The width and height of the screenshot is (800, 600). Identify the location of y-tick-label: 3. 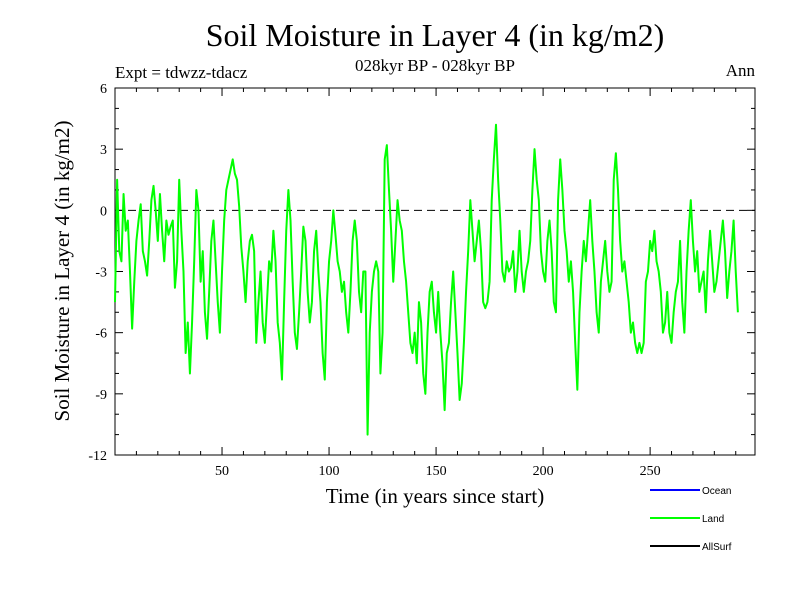
(103, 150).